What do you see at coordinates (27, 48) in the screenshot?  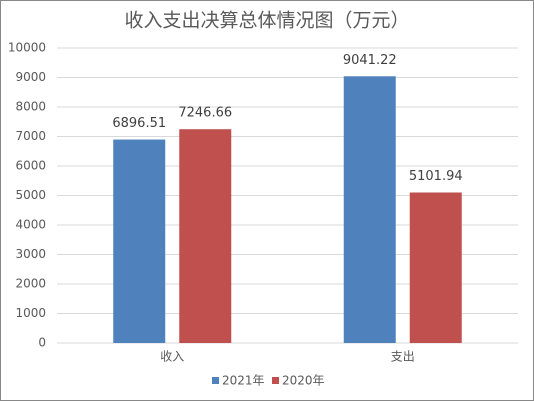 I see `y-tick-label: 10000` at bounding box center [27, 48].